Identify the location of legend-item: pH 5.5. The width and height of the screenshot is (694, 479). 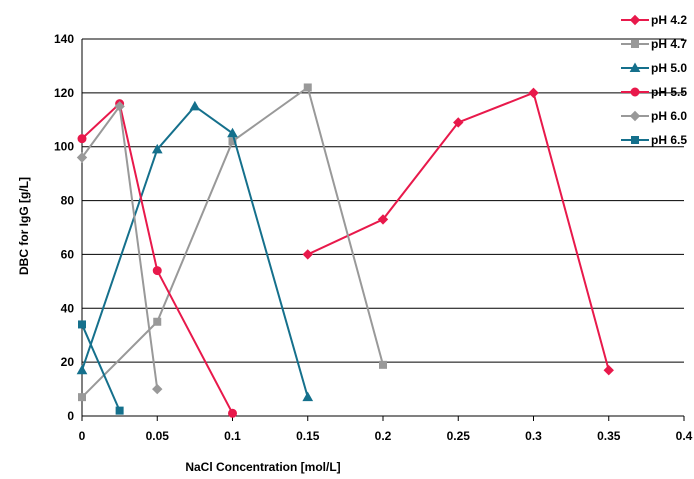
(654, 92).